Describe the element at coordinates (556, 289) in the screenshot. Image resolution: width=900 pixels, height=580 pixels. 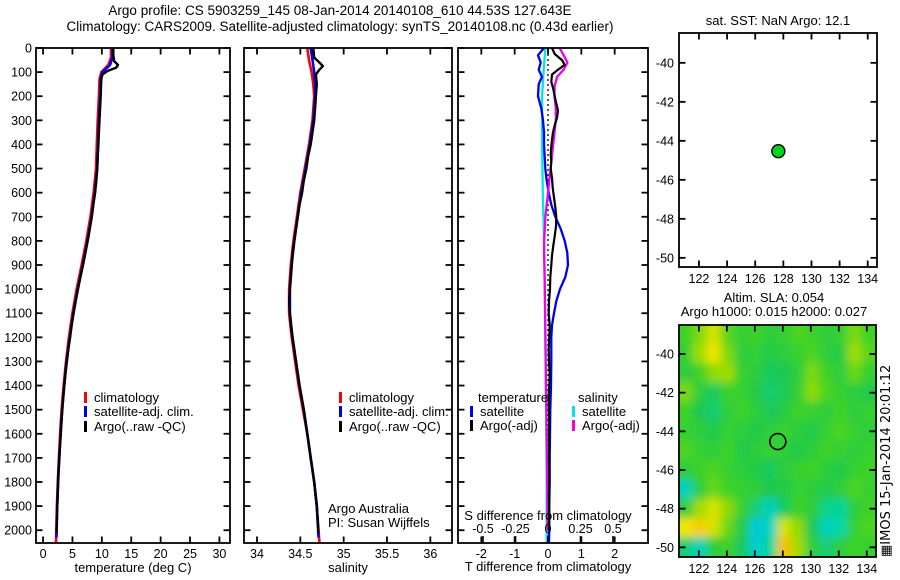
I see `series-argo-T-diff` at that location.